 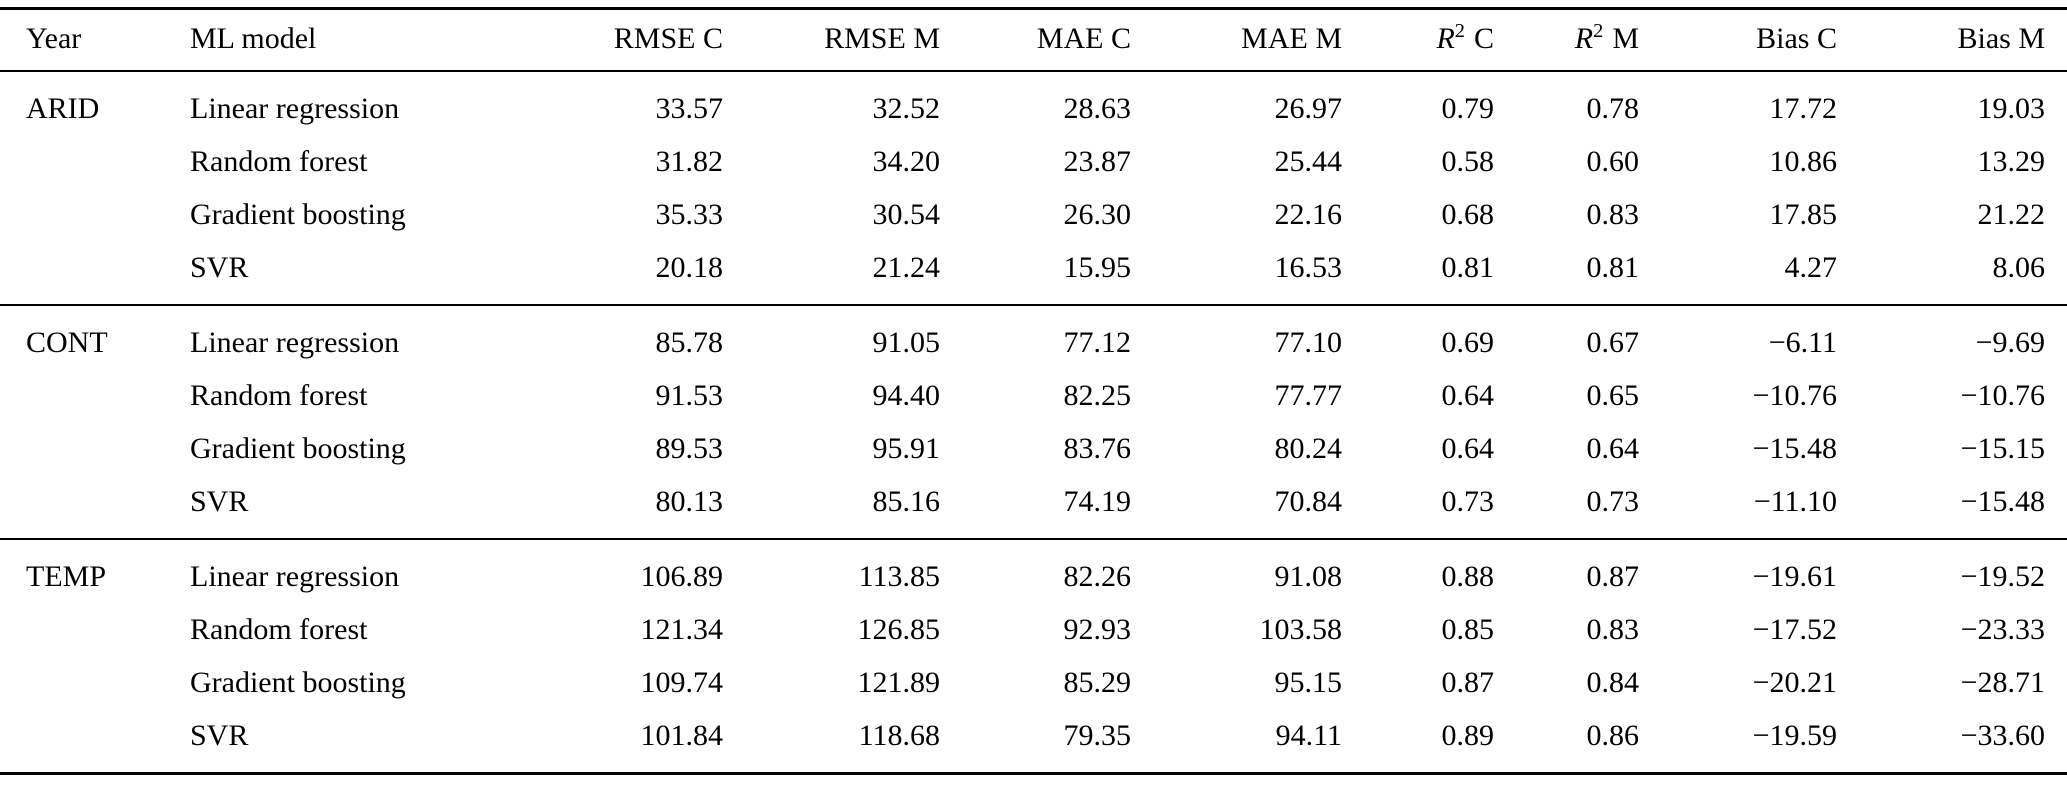 I want to click on value-cell: 74.19, so click(x=1097, y=501).